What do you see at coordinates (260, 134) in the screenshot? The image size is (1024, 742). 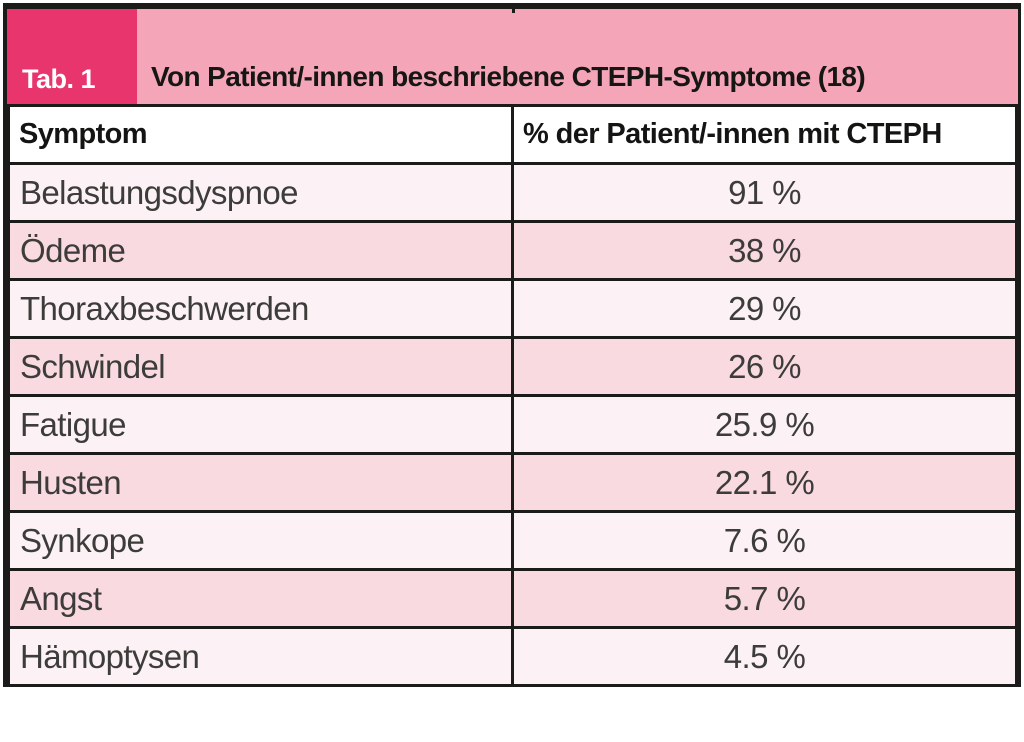 I see `column-header-symptom: Symptom` at bounding box center [260, 134].